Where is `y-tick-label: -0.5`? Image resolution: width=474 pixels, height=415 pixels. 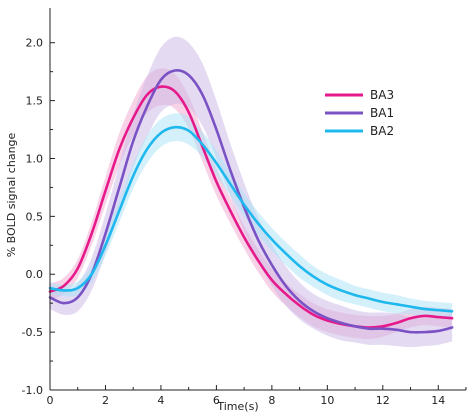
y-tick-label: -0.5 is located at coordinates (32, 332).